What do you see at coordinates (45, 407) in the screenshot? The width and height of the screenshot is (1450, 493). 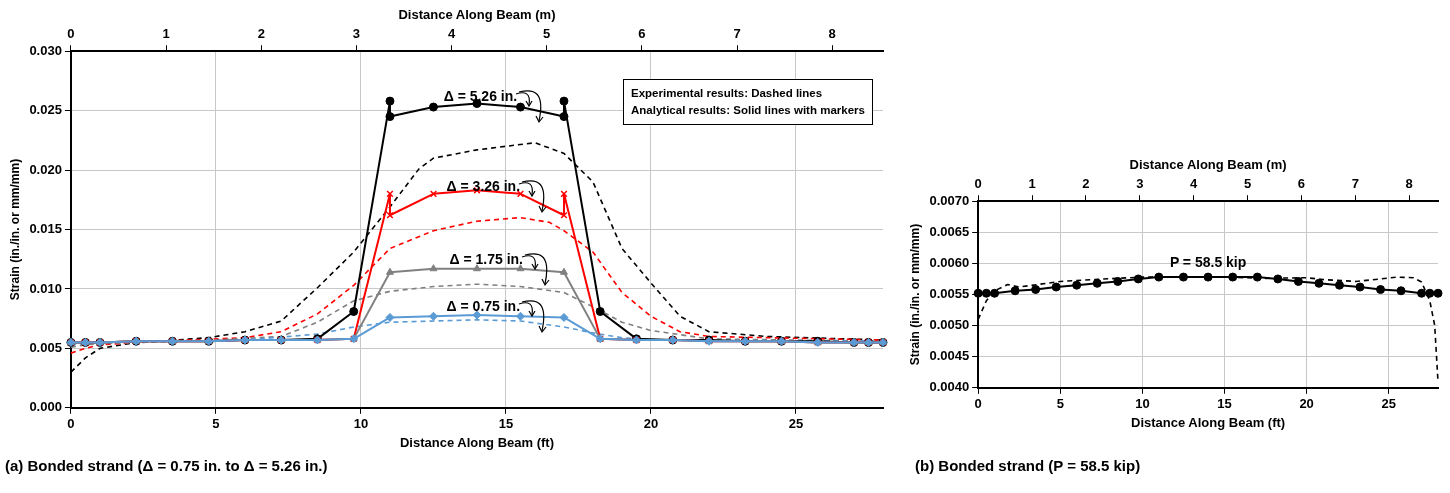 I see `y-tick-label: 0.000` at bounding box center [45, 407].